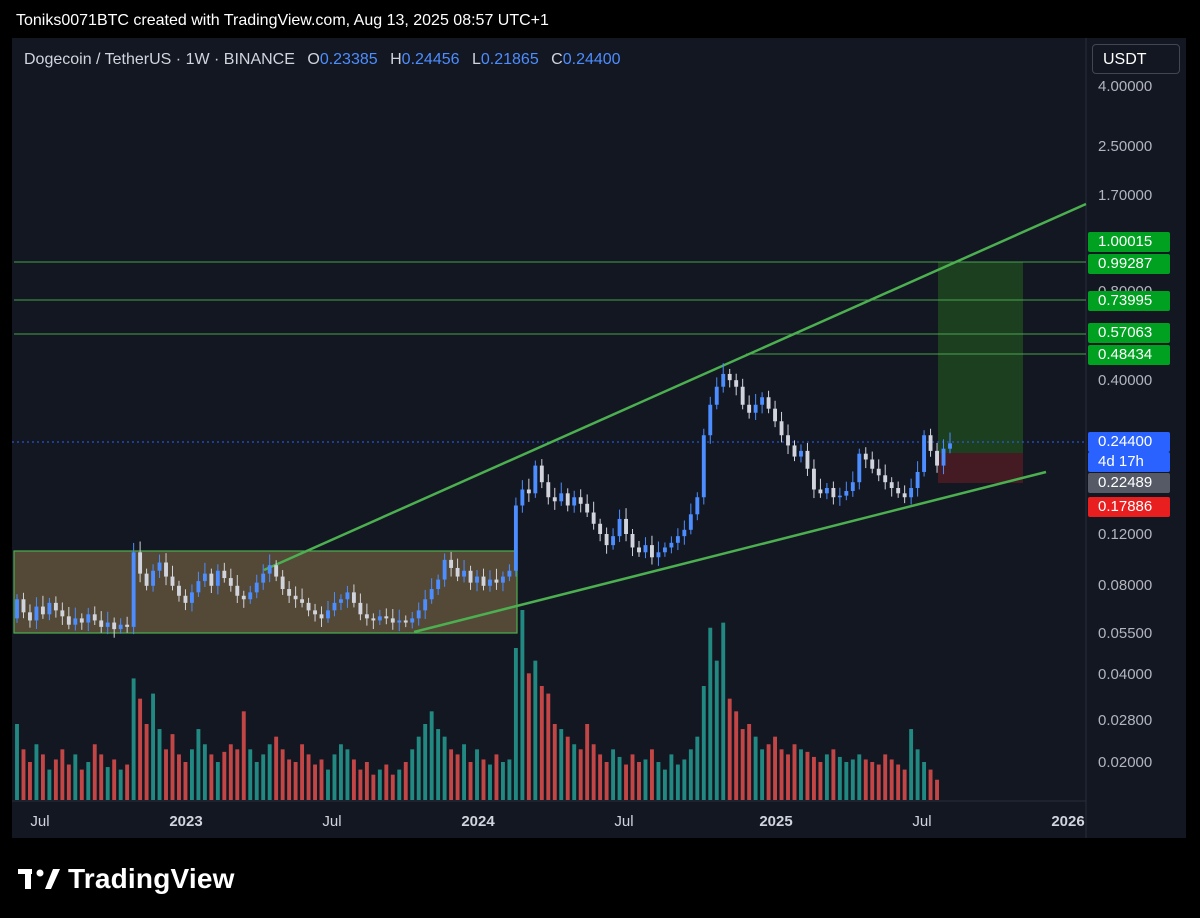  Describe the element at coordinates (1129, 507) in the screenshot. I see `price-tag: 0.17886` at that location.